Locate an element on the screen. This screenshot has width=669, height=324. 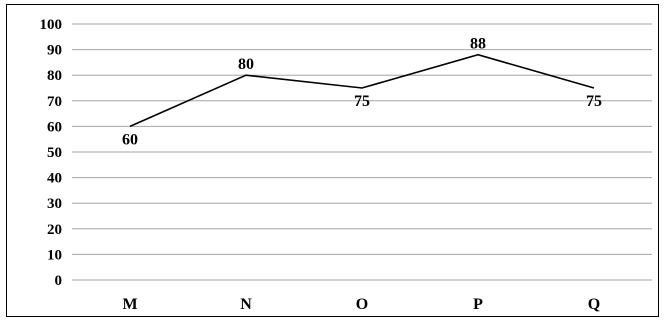
data-label-n: 80 is located at coordinates (246, 64).